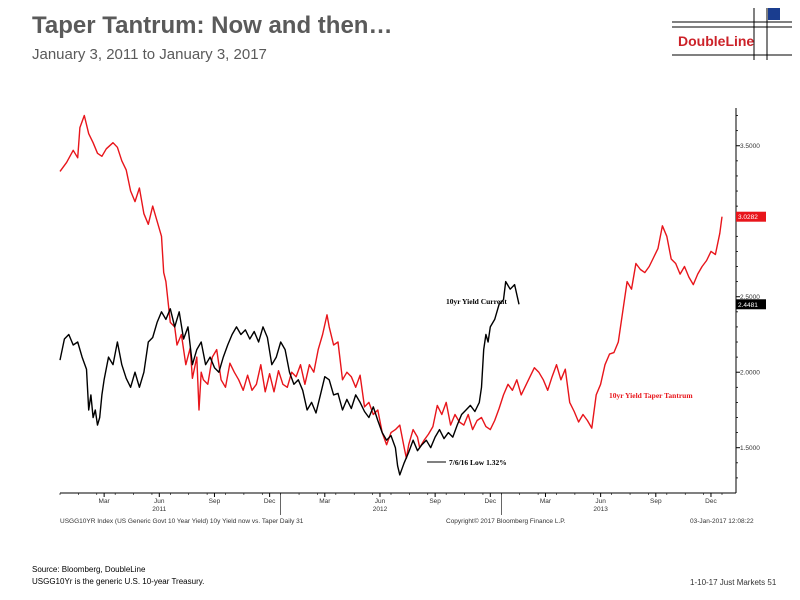 The height and width of the screenshot is (600, 800). What do you see at coordinates (733, 582) in the screenshot?
I see `page-reference: 1-10-17 Just Markets 51` at bounding box center [733, 582].